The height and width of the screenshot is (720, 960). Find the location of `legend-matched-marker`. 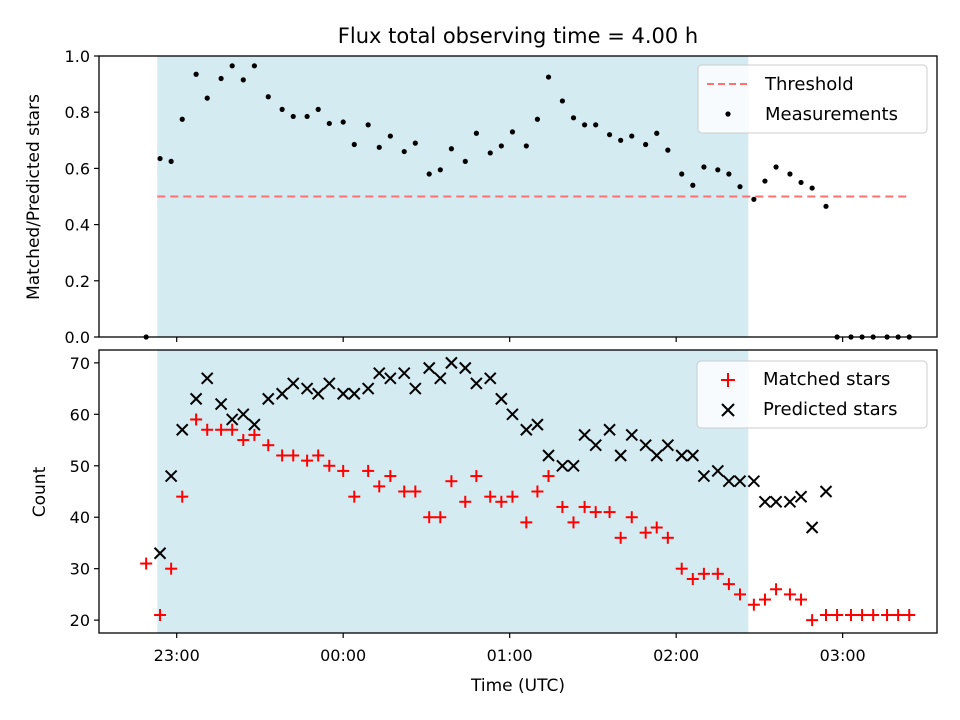

legend-matched-marker is located at coordinates (728, 380).